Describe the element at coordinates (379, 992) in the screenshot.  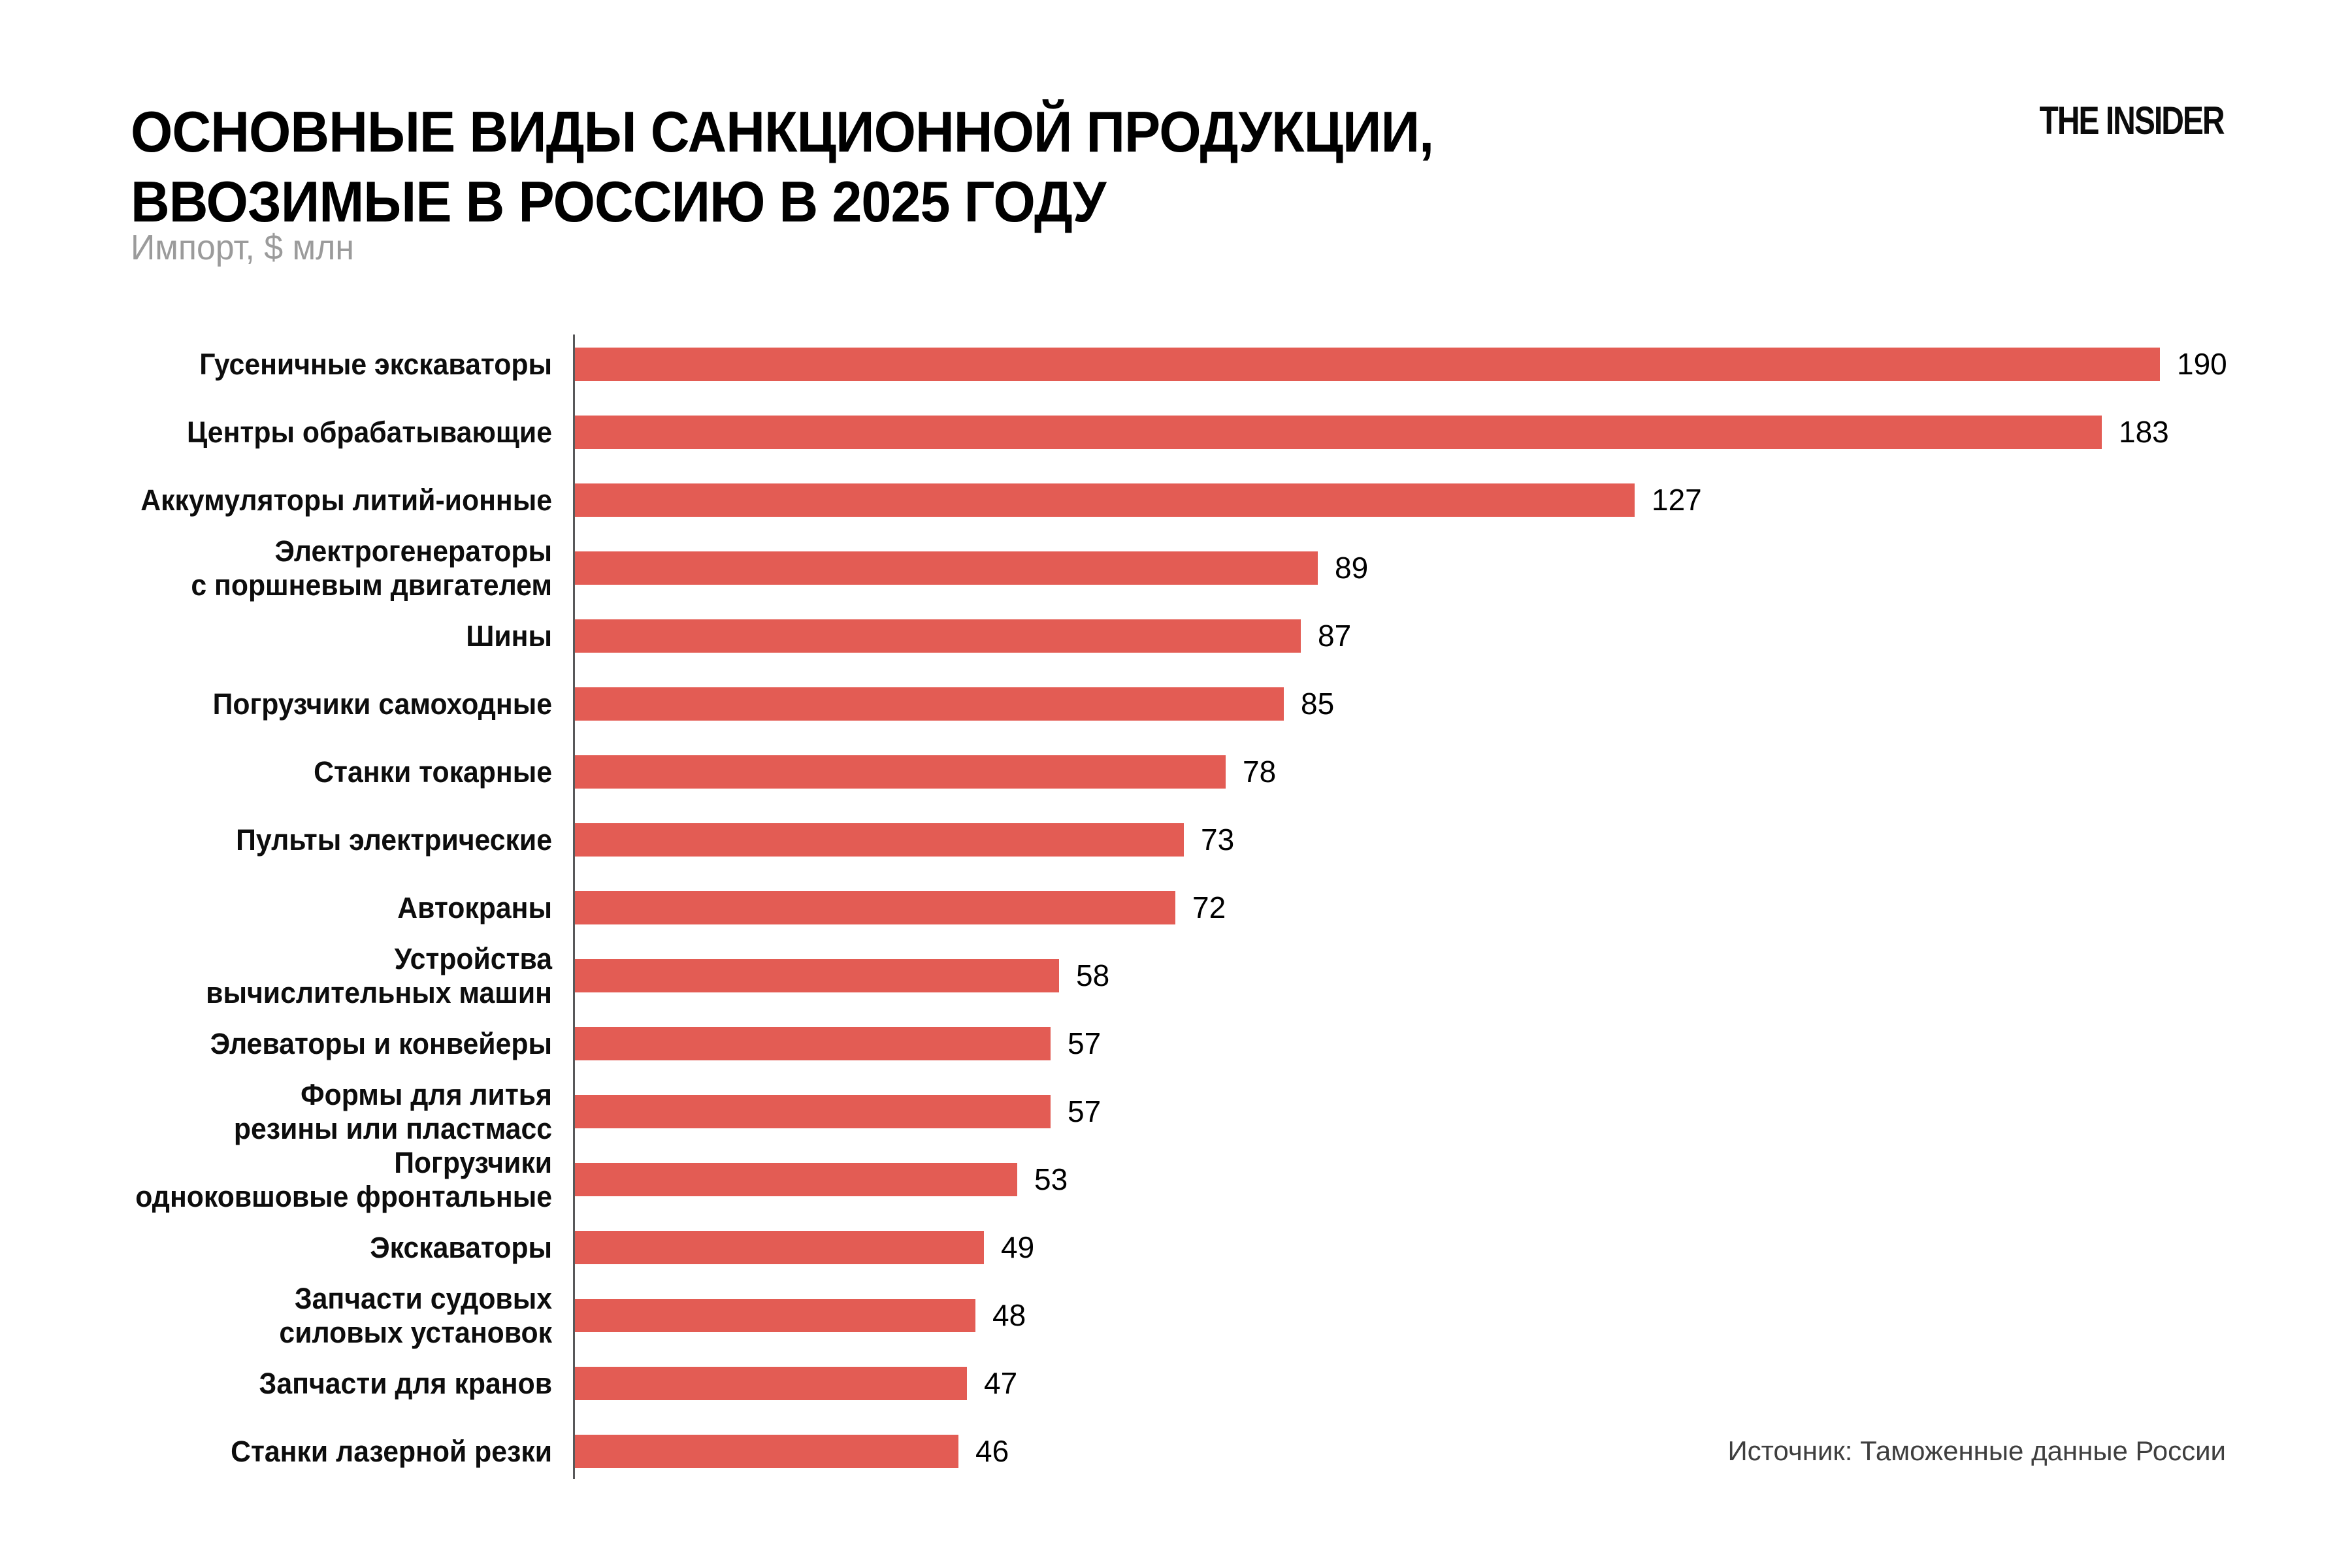
I see `category-label-line: вычислительных машин` at that location.